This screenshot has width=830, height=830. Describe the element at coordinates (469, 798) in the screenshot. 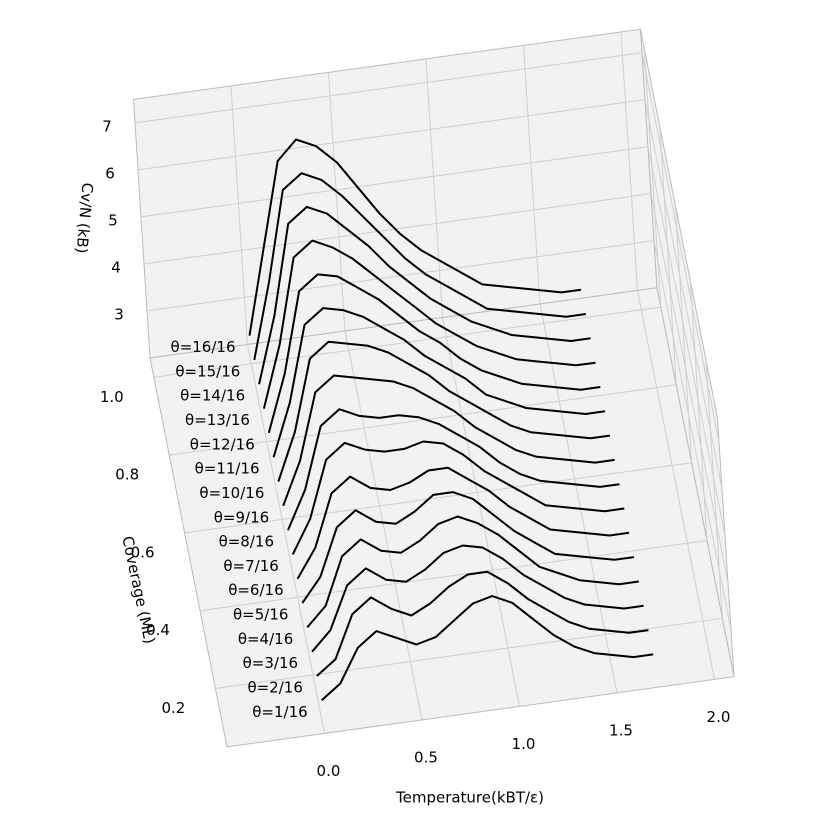

I see `x-axis-title: Temperature(kBT/ε)` at that location.